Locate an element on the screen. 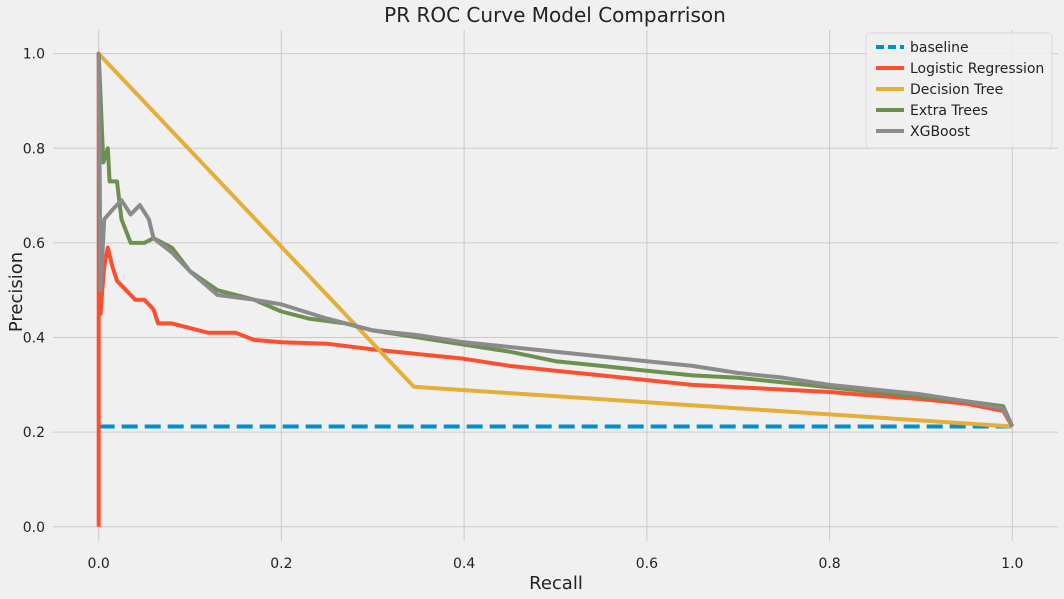 This screenshot has width=1064, height=599. y-tick-label: 0.2 is located at coordinates (34, 433).